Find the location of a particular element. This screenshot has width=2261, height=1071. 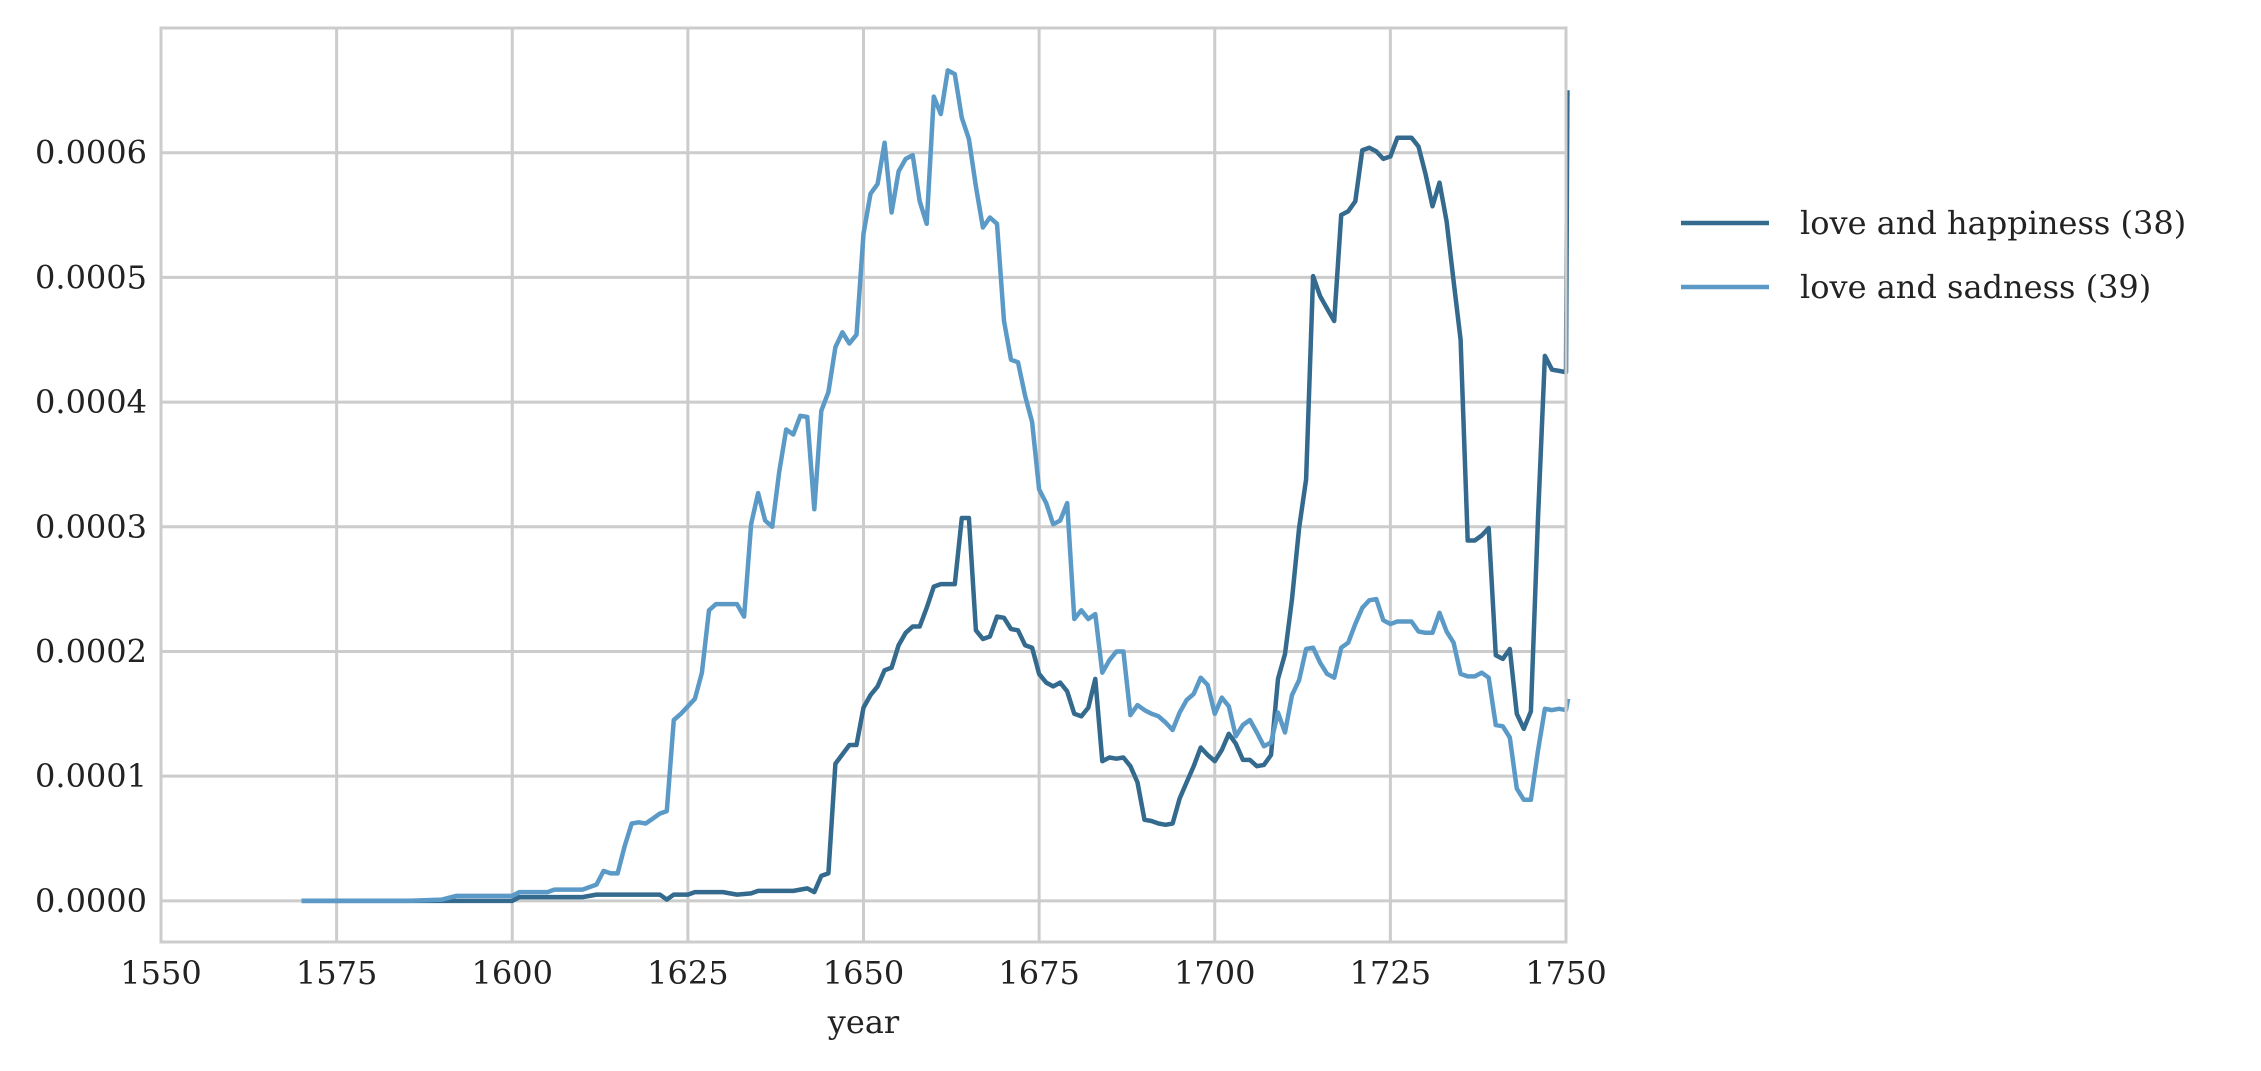

x-tick-label: 1750 is located at coordinates (1565, 973).